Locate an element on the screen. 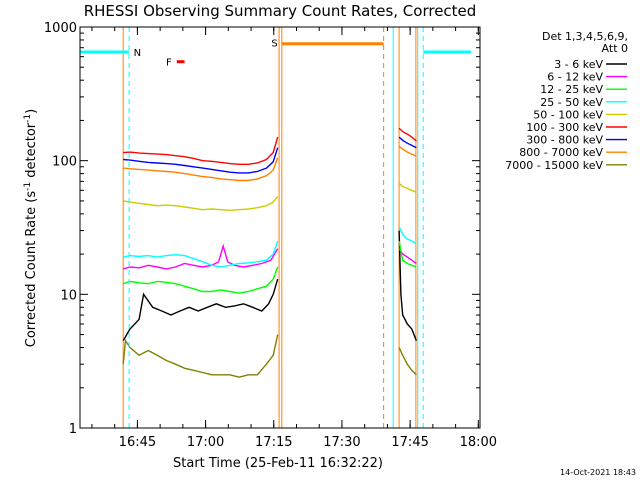  x-tick-label-2: 17:15 is located at coordinates (273, 442).